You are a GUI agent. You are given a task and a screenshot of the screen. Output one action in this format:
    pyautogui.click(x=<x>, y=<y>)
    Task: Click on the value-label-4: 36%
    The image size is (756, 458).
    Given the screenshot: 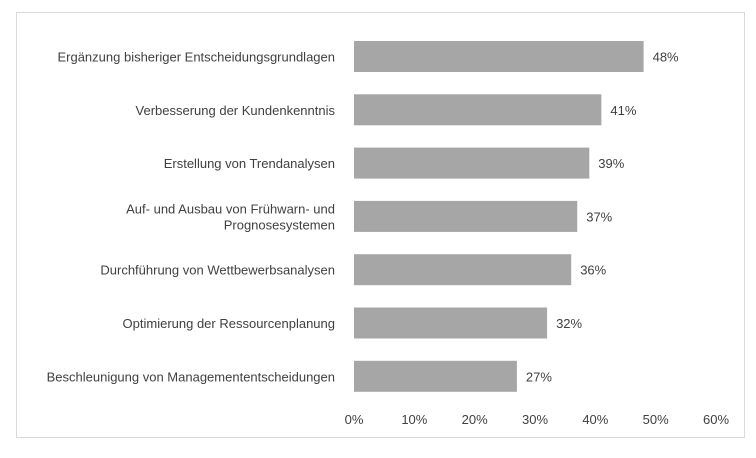 What is the action you would take?
    pyautogui.click(x=593, y=270)
    